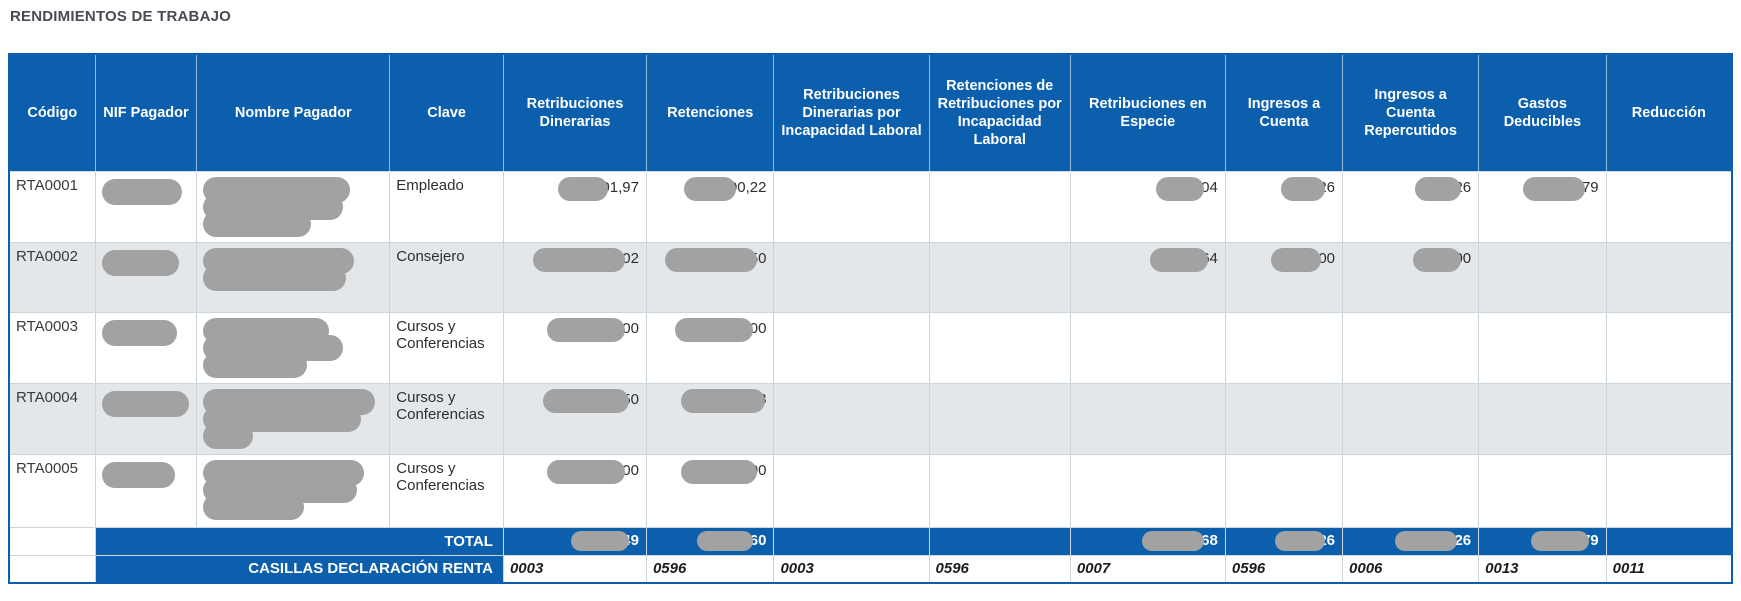 The width and height of the screenshot is (1741, 601). Describe the element at coordinates (299, 541) in the screenshot. I see `total-label: TOTAL` at that location.